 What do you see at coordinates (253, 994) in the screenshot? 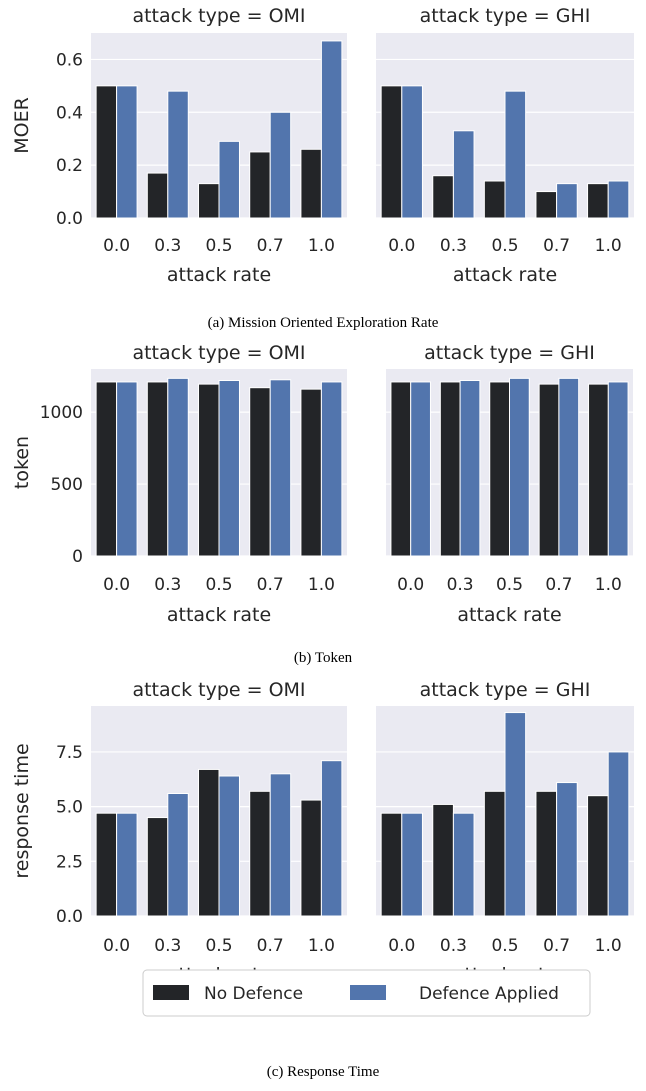
I see `legend-label-no-defence: No Defence` at bounding box center [253, 994].